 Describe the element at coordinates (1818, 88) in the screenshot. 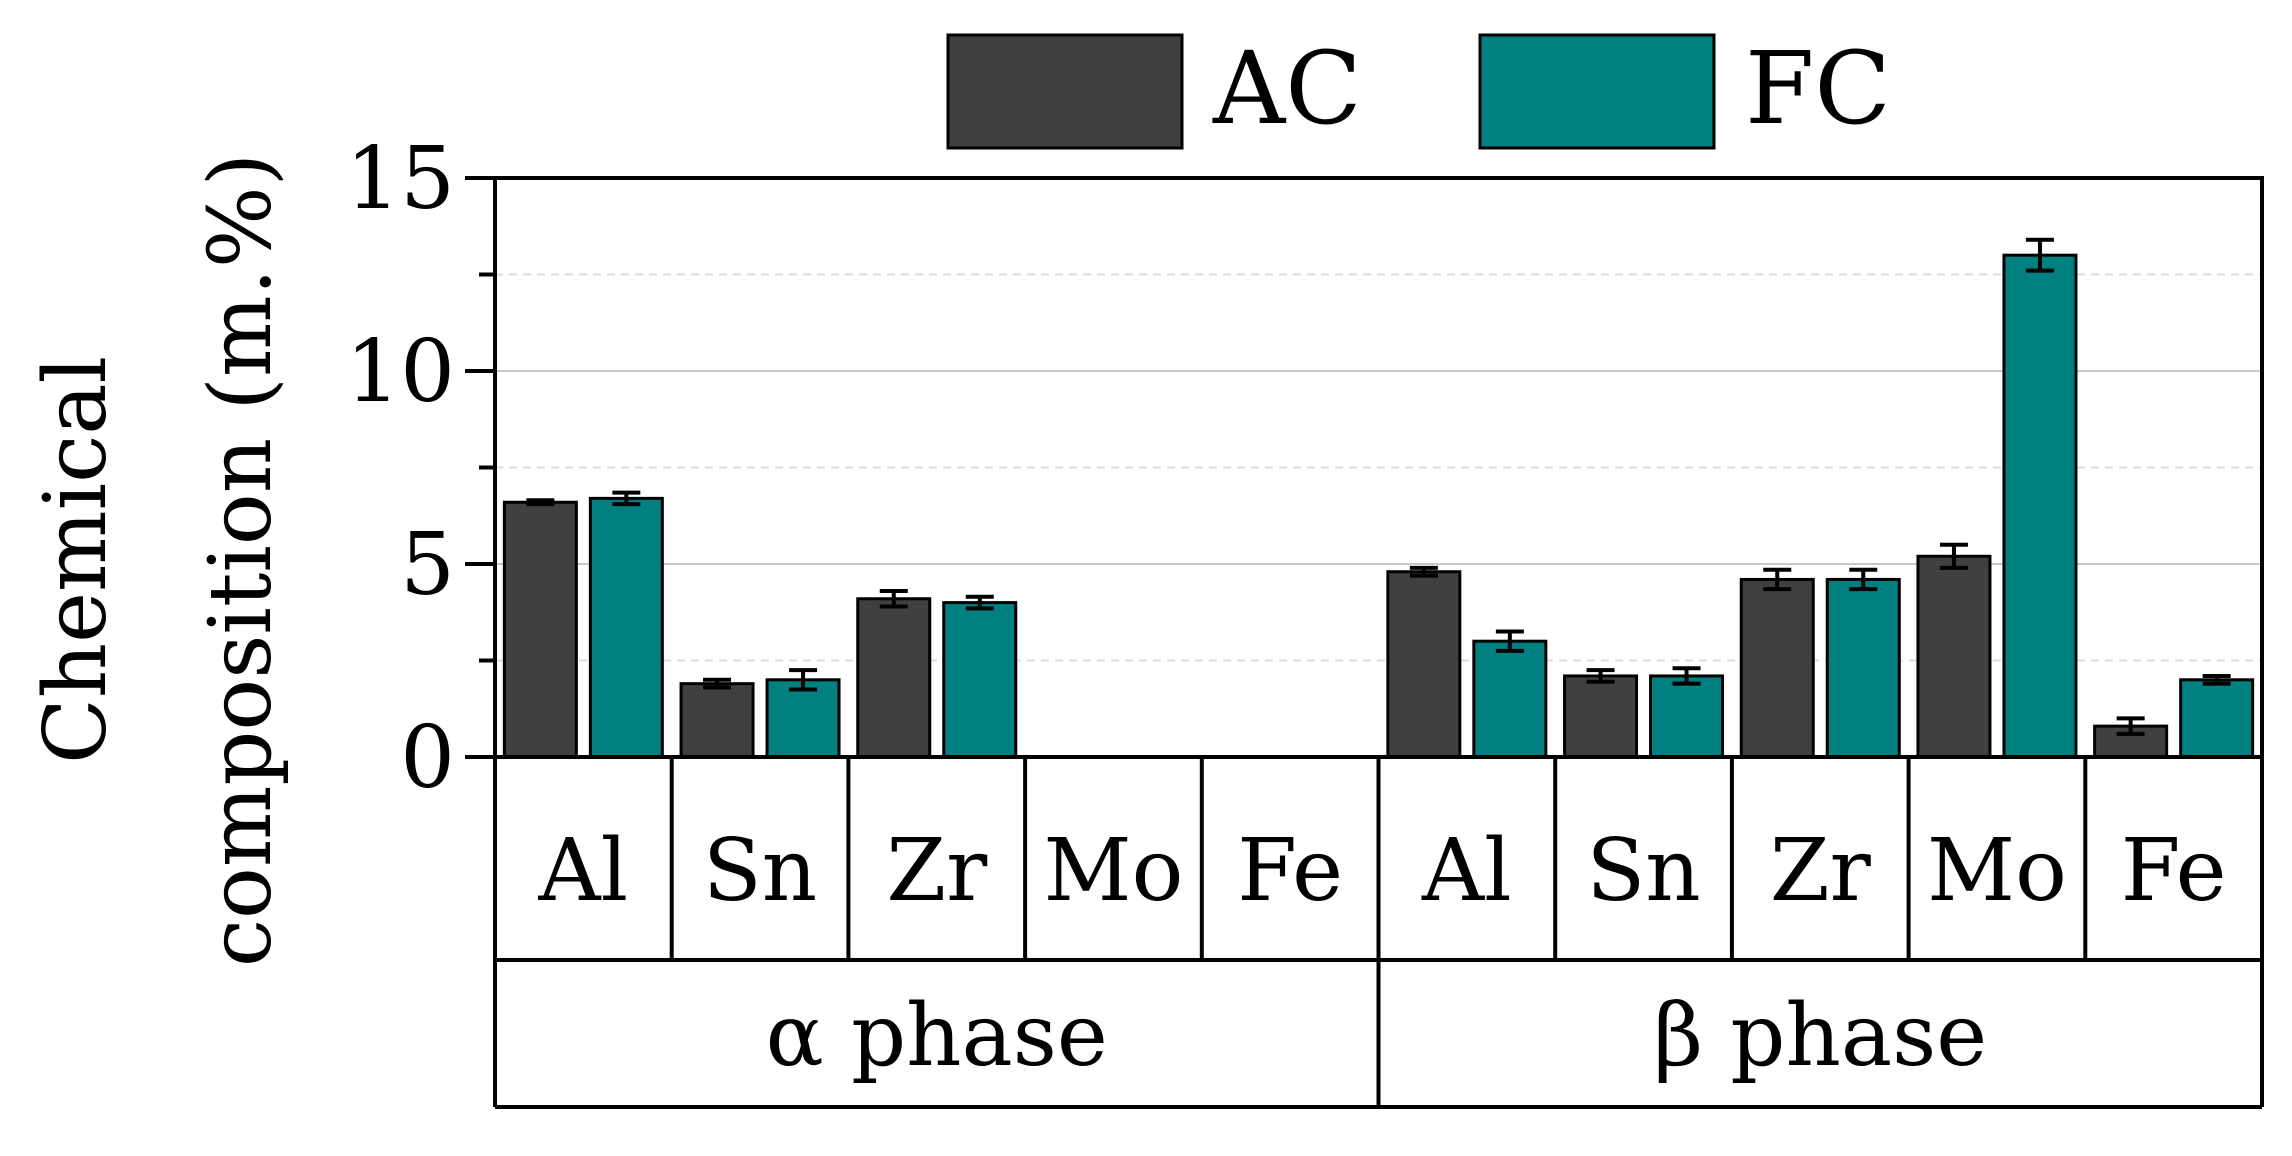

I see `legend-label: FC` at that location.